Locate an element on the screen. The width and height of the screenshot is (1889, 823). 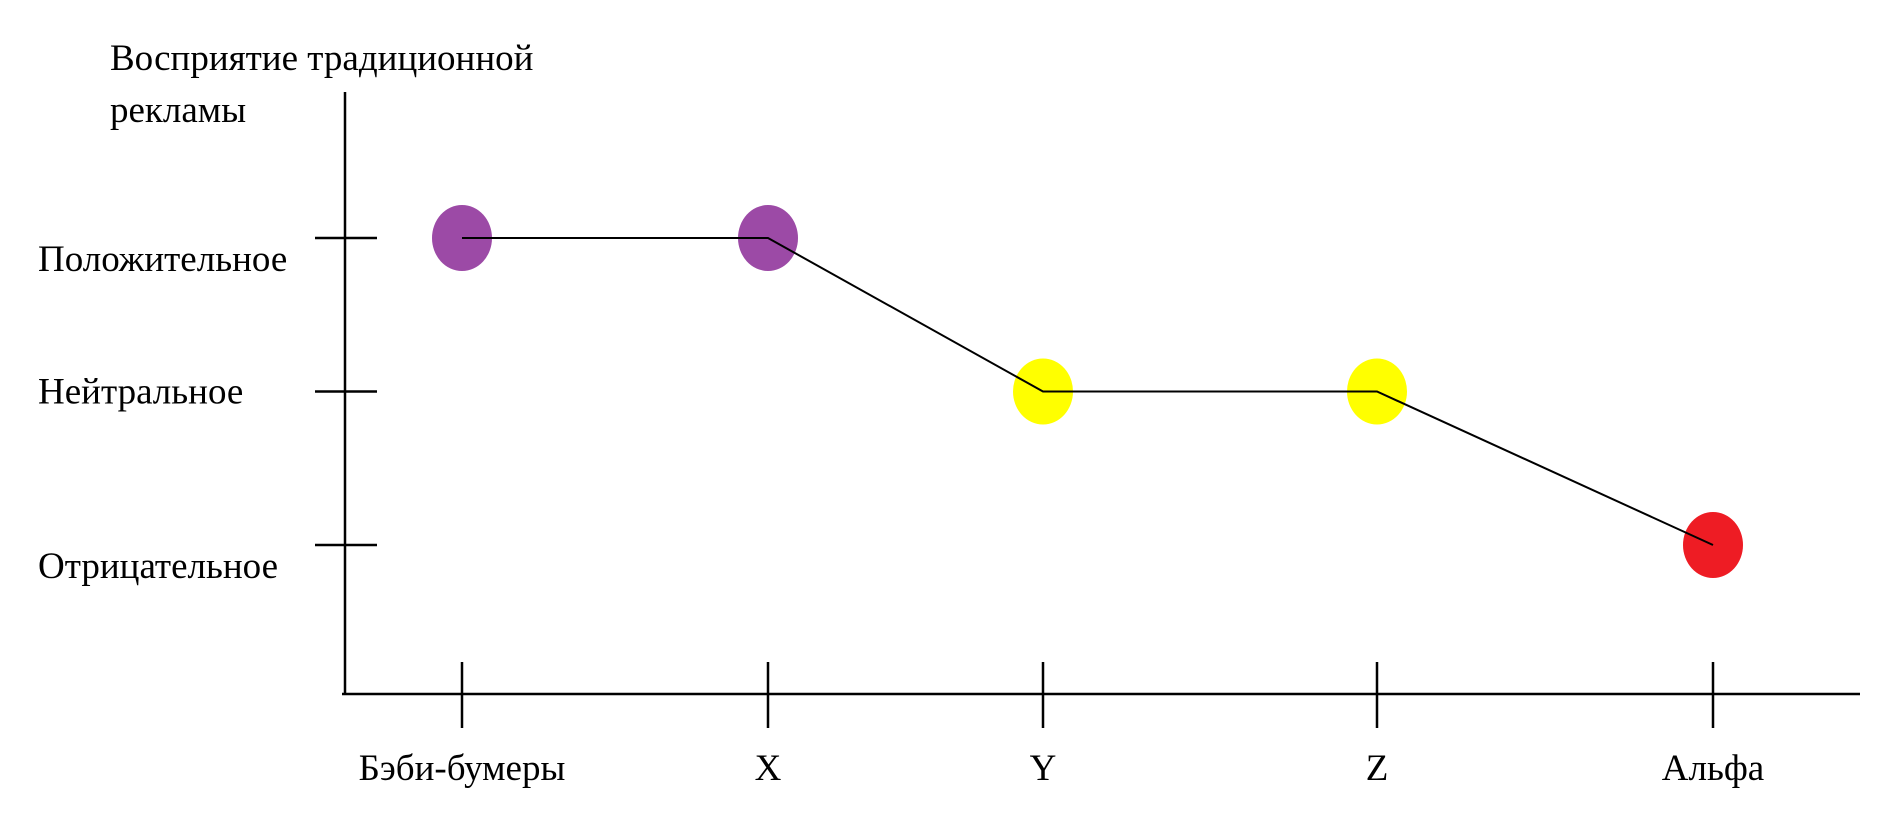
y-tick-label: Отрицательное is located at coordinates (158, 566).